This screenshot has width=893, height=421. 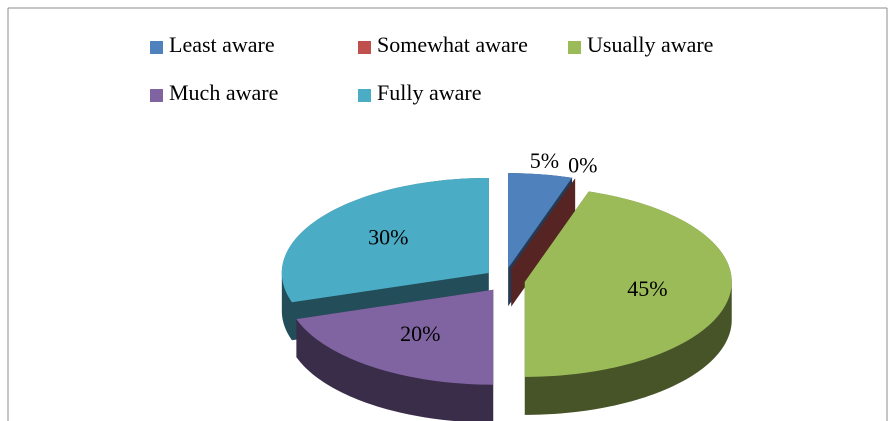 What do you see at coordinates (420, 333) in the screenshot?
I see `data-label: 20%` at bounding box center [420, 333].